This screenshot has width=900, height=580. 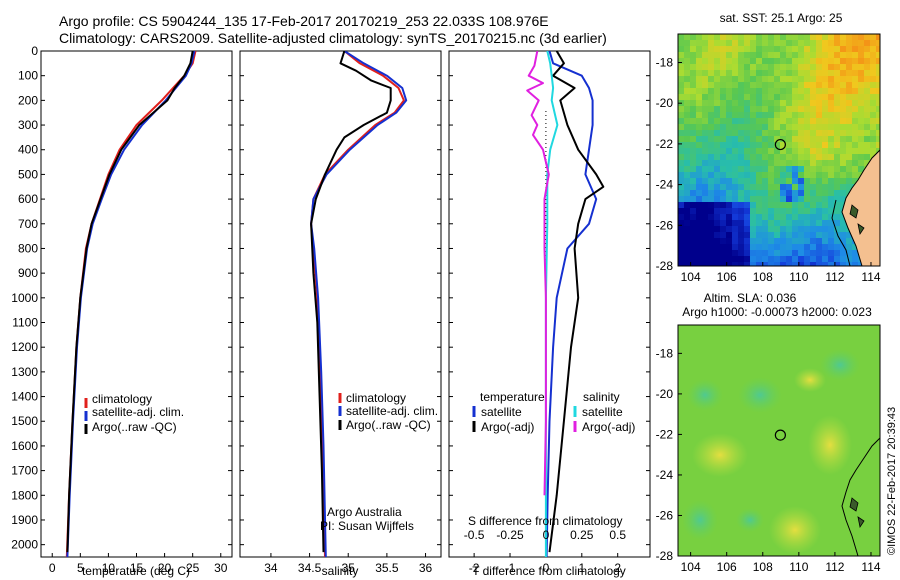 What do you see at coordinates (134, 427) in the screenshot?
I see `legend-label-argo: Argo(..raw -QC)` at bounding box center [134, 427].